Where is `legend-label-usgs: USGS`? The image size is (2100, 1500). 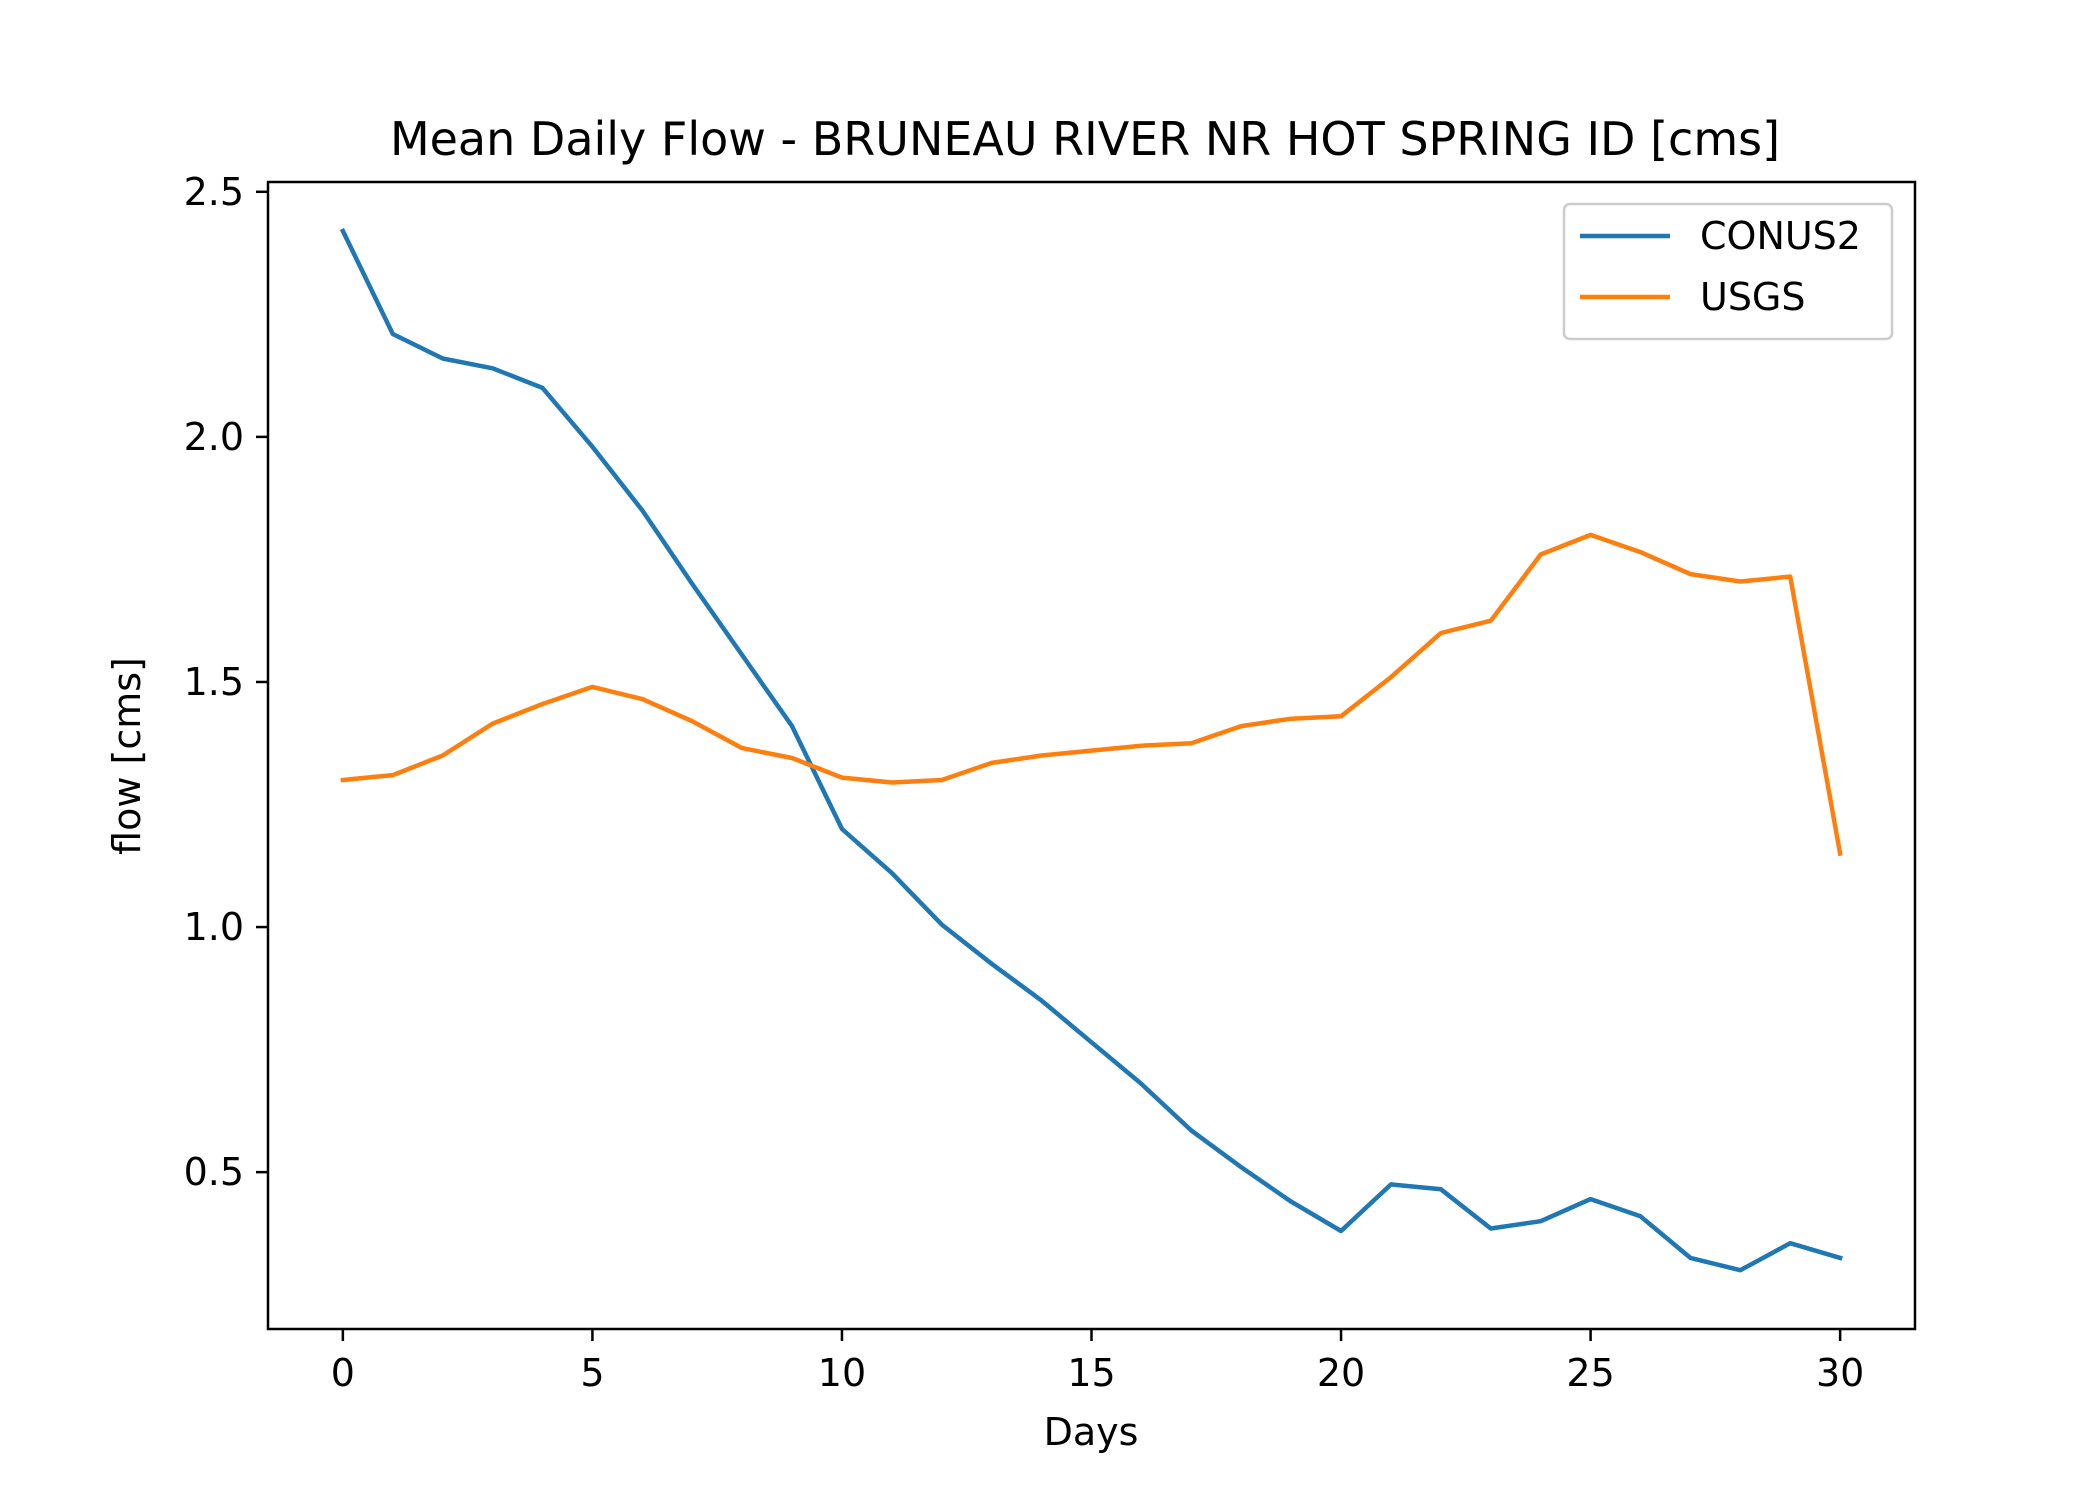
legend-label-usgs: USGS is located at coordinates (1753, 297).